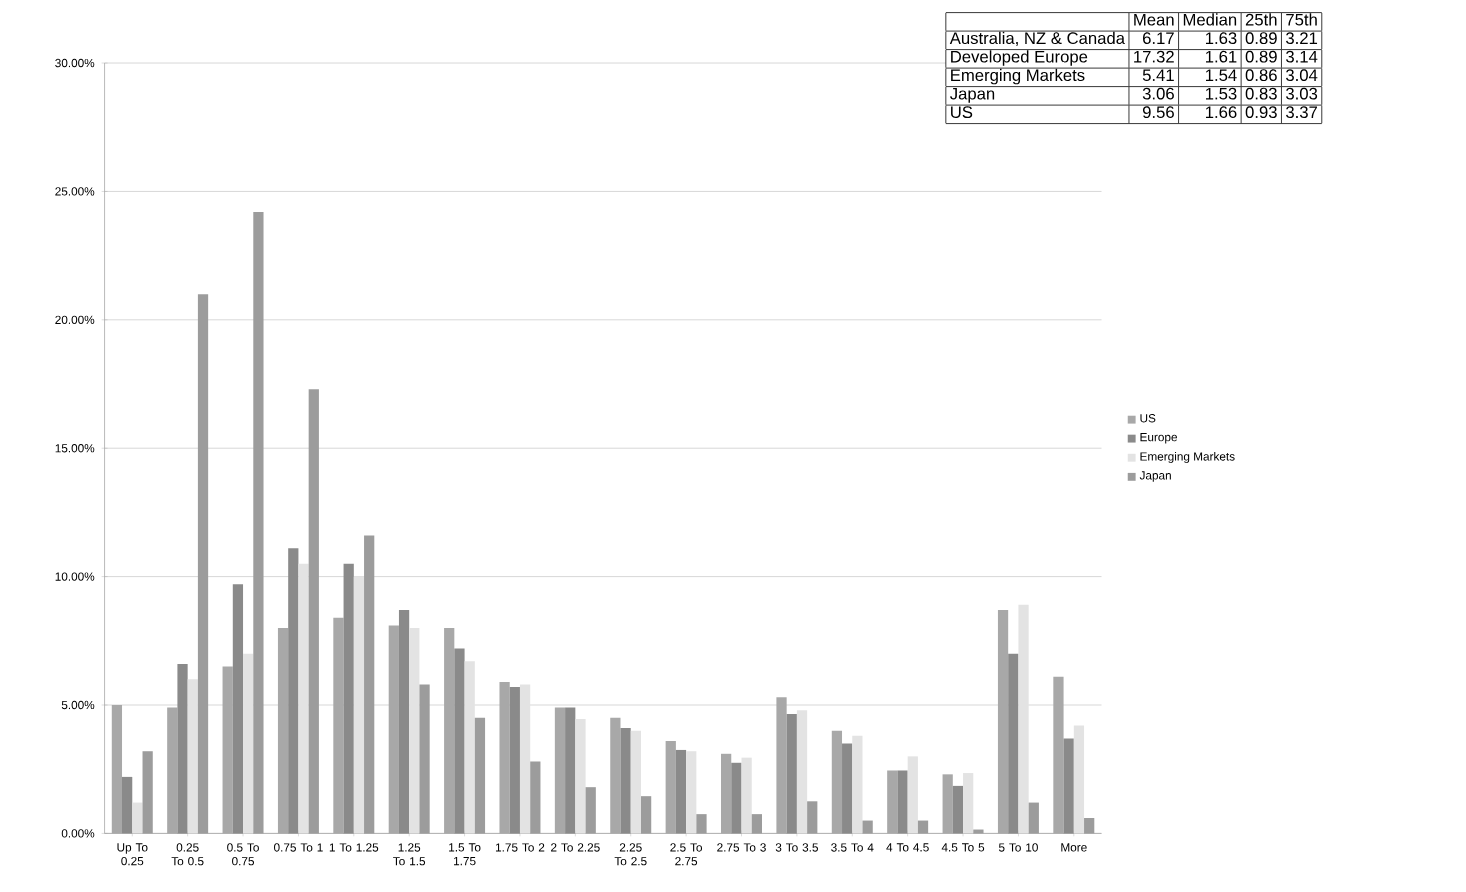 The width and height of the screenshot is (1466, 892). I want to click on text: 25th, so click(1261, 19).